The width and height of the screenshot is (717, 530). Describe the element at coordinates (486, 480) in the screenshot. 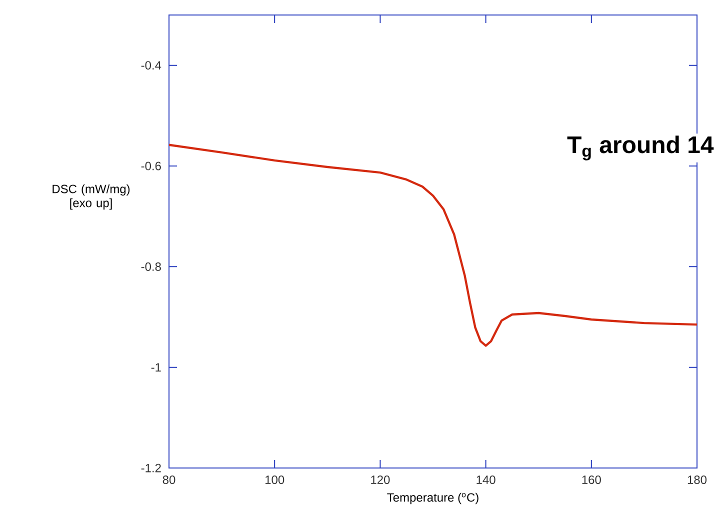

I see `x-tick-label: 140` at that location.